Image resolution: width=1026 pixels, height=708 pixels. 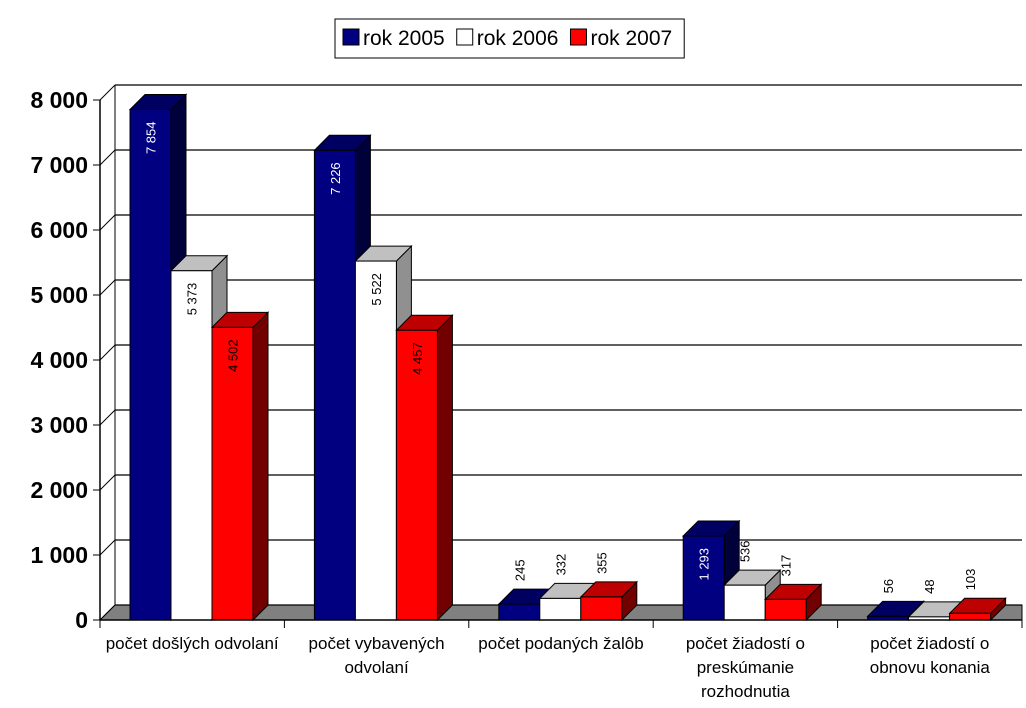 I want to click on legend-box, so click(x=509, y=38).